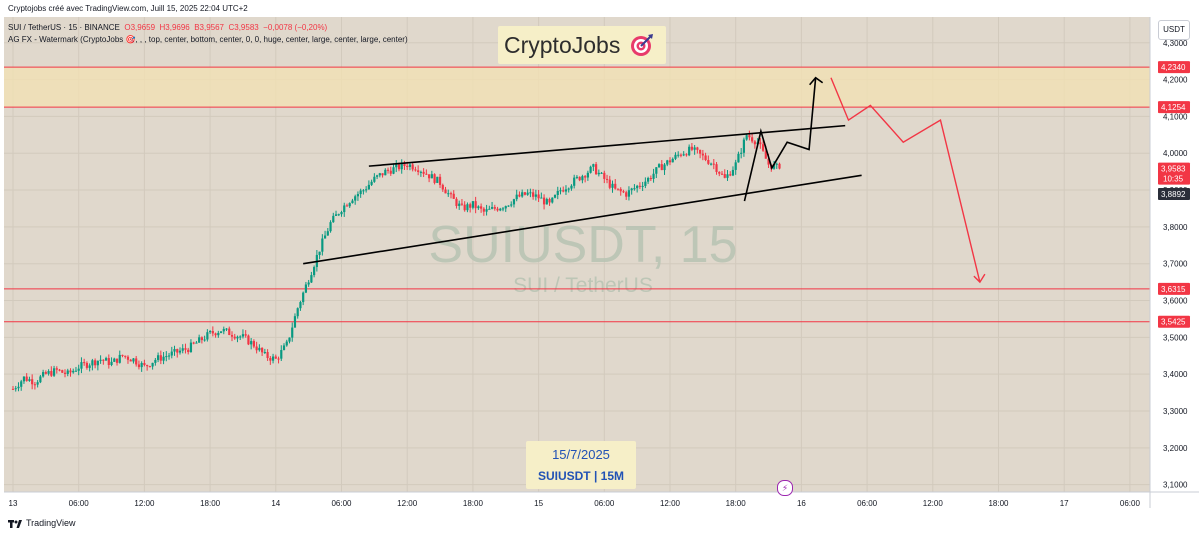  I want to click on price-level-badge, so click(1174, 67).